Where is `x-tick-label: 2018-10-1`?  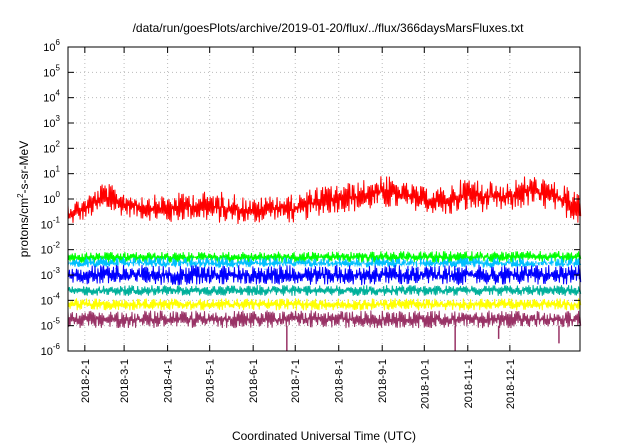
x-tick-label: 2018-10-1 is located at coordinates (425, 384).